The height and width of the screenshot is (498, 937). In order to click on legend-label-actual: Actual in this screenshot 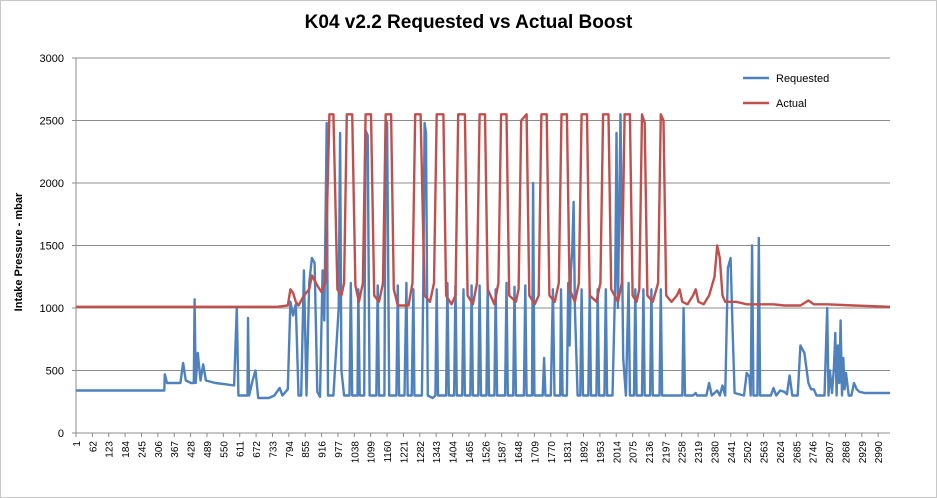, I will do `click(791, 104)`.